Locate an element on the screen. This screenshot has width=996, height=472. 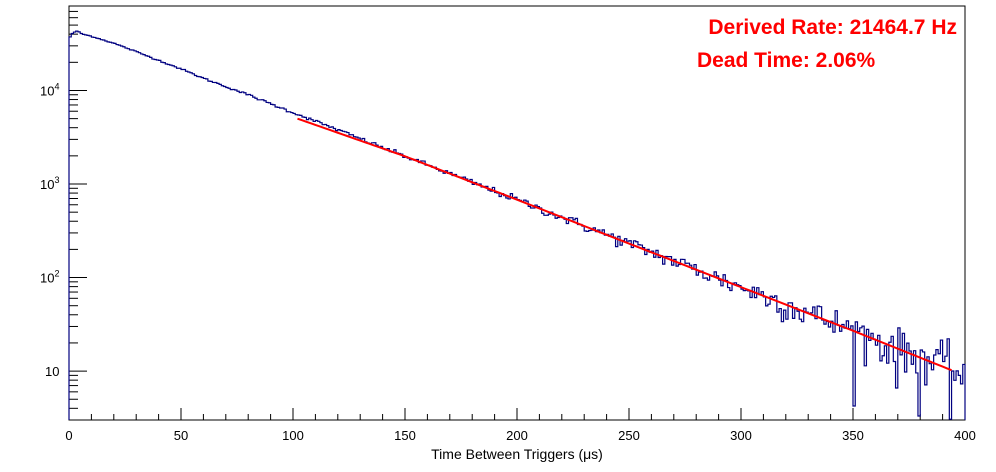
y-tick-label: 10² is located at coordinates (49, 277).